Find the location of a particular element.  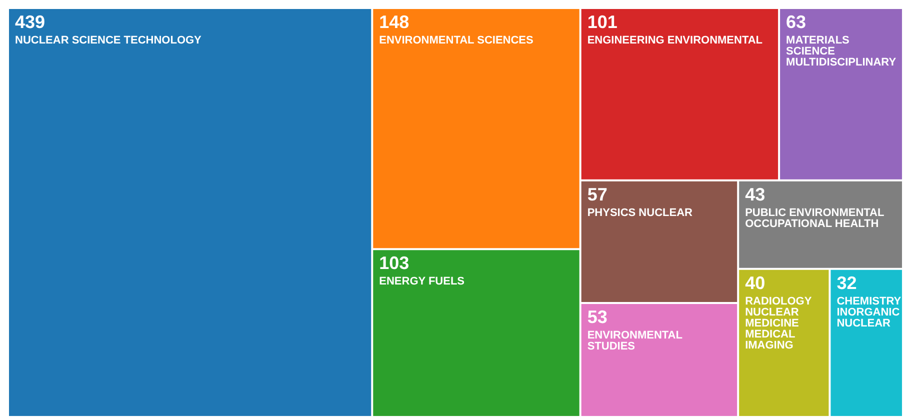

category-label: ENVIRONMENTAL SCIENCES is located at coordinates (456, 40).